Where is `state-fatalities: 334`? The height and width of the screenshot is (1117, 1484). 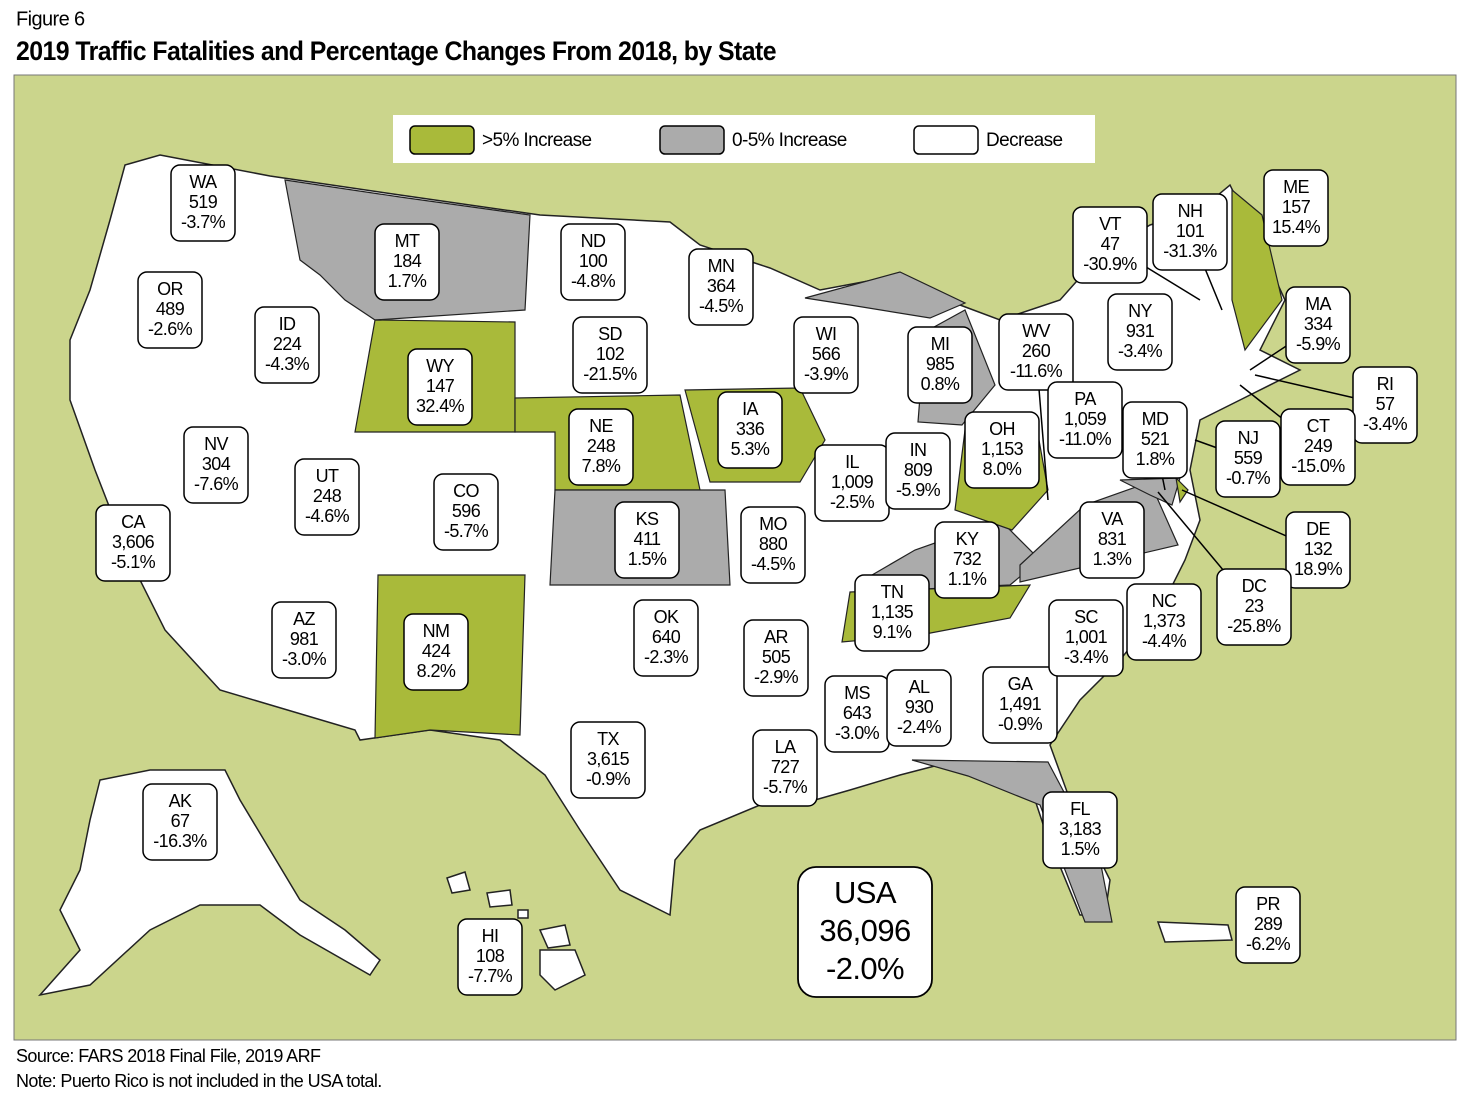
state-fatalities: 334 is located at coordinates (1318, 324).